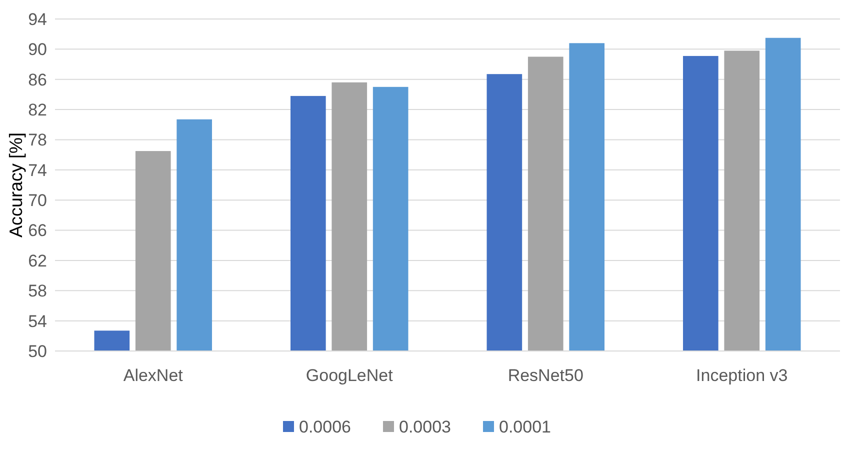  I want to click on x-tick-label: ResNet50, so click(546, 375).